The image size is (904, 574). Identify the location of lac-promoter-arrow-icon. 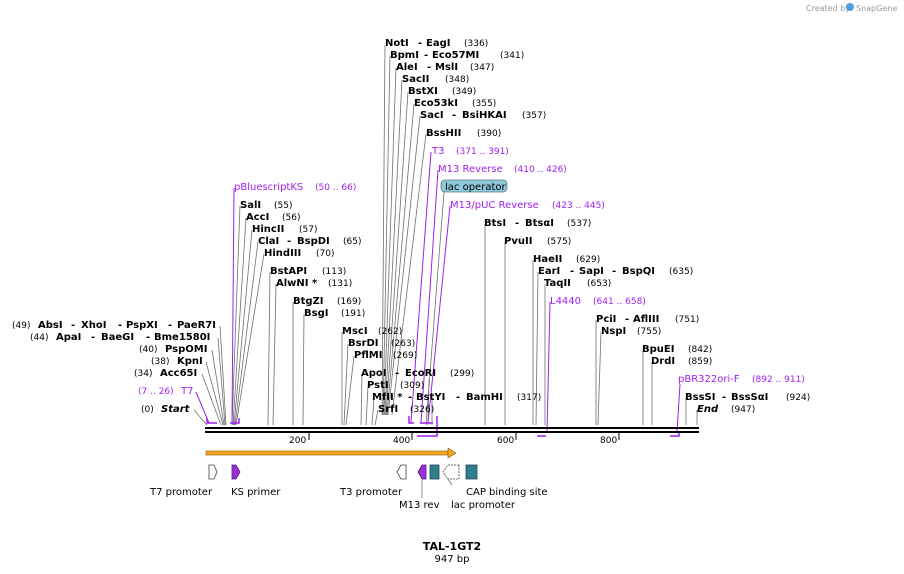
(451, 472).